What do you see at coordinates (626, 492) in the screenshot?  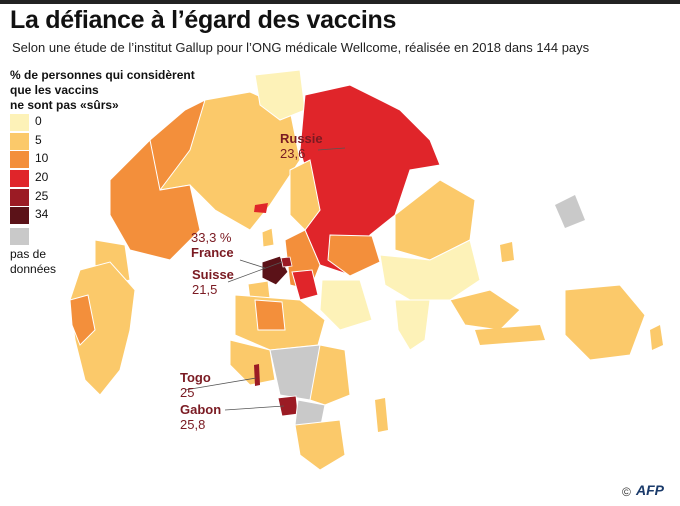 I see `copyright-symbol: ©` at bounding box center [626, 492].